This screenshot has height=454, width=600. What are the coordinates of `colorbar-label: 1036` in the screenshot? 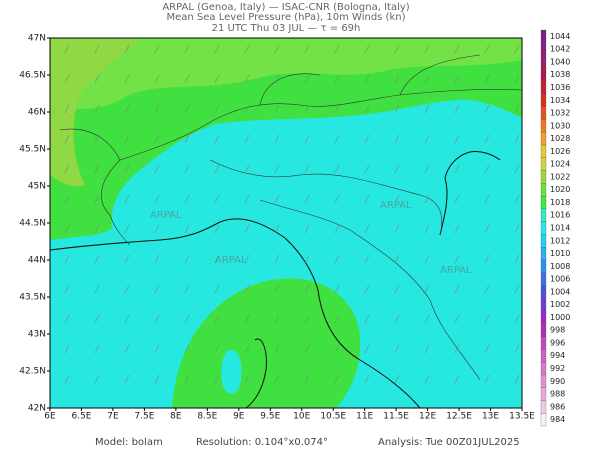 It's located at (560, 87).